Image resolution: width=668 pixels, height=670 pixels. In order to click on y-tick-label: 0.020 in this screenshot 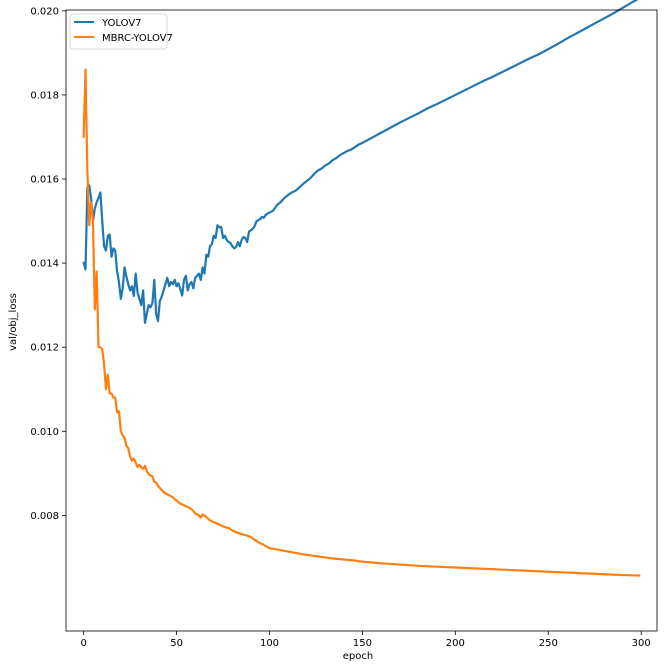, I will do `click(44, 11)`.